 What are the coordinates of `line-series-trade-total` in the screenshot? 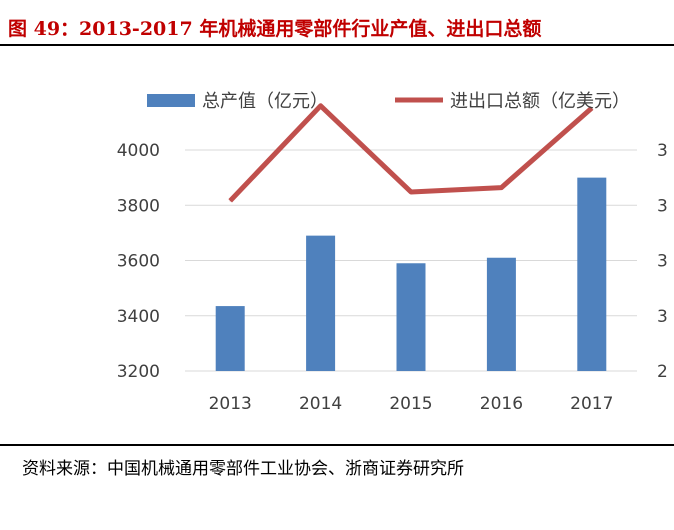 It's located at (411, 153).